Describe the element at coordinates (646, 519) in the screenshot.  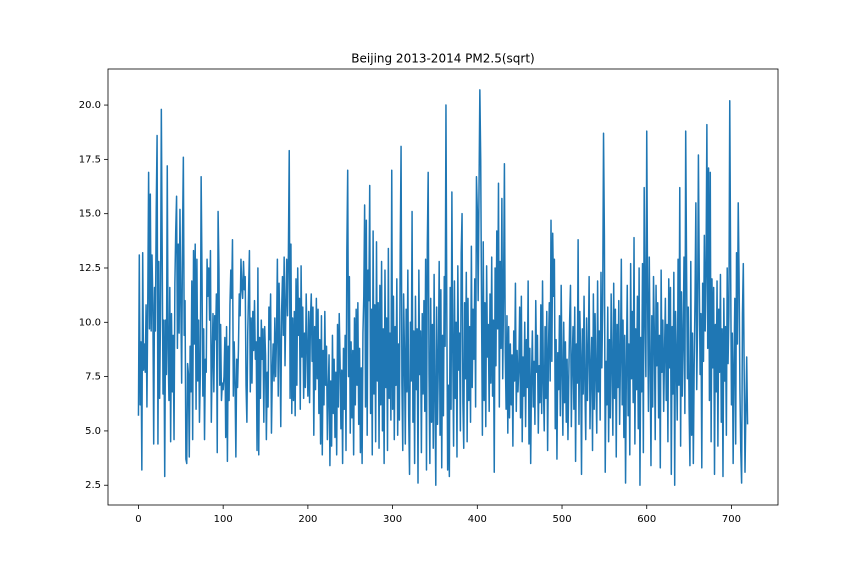
I see `x-tick-label: 600` at that location.